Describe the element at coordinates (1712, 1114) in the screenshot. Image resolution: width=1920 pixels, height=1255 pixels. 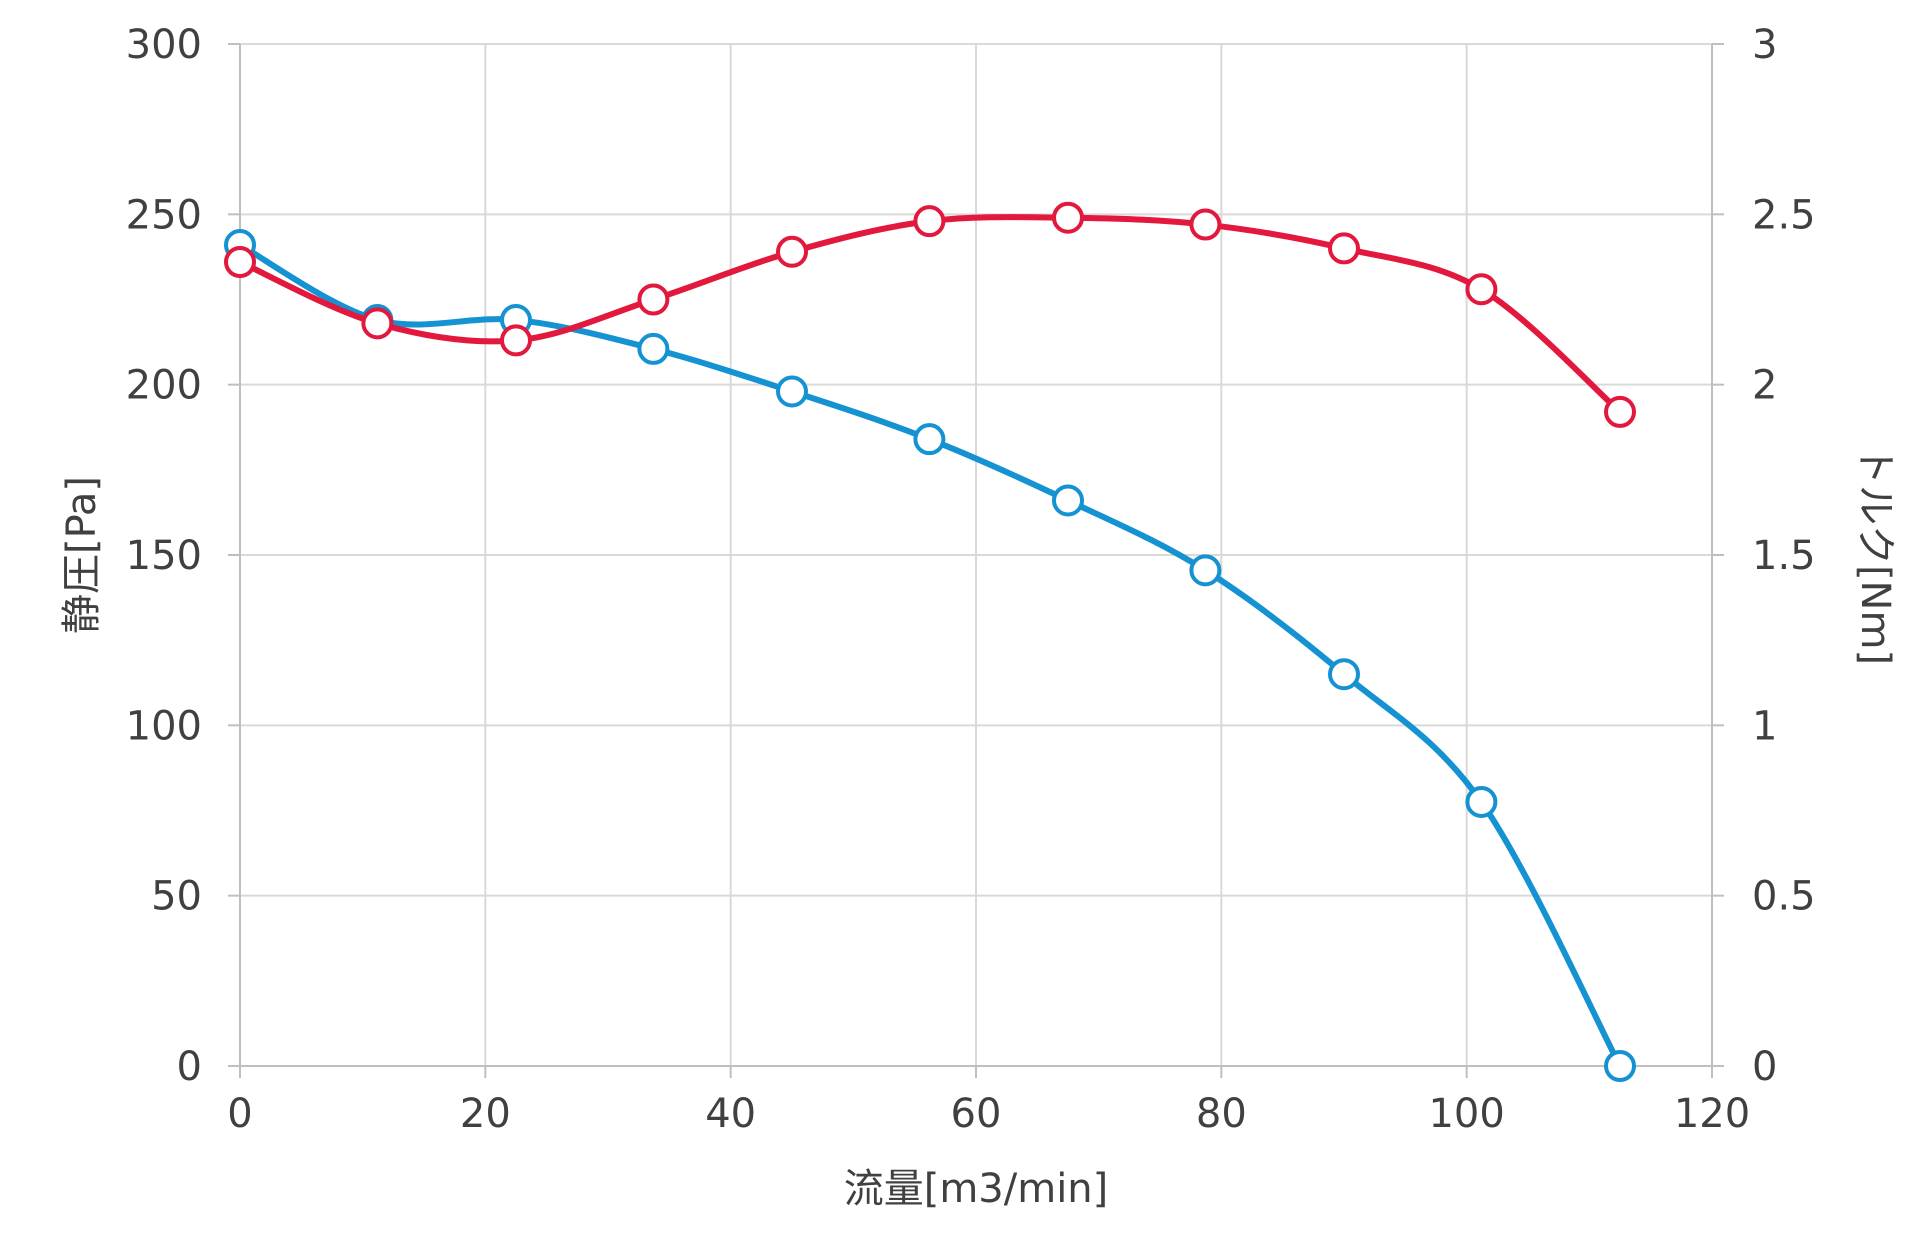
I see `x-tick-label: 120` at that location.